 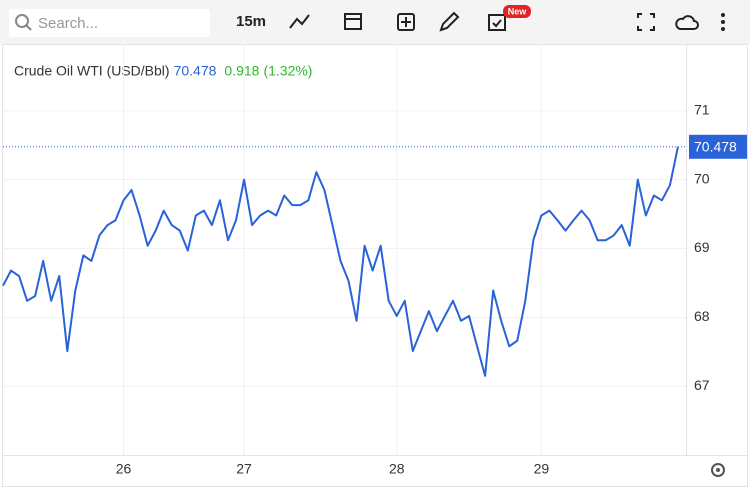 I want to click on fullscreen-icon, so click(x=646, y=22).